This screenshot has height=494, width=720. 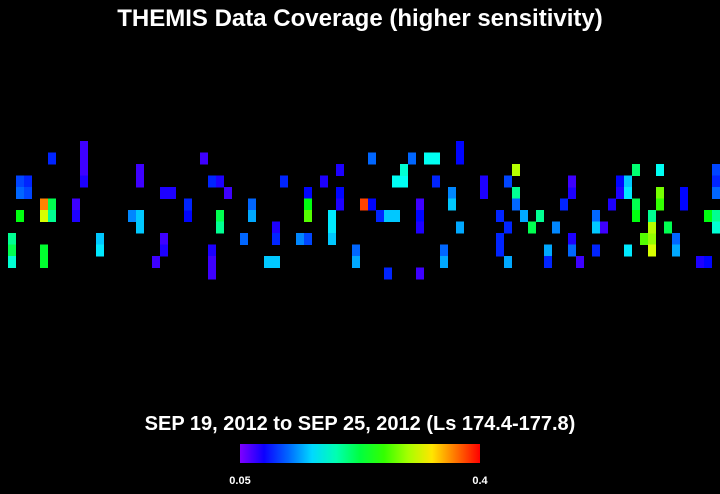 I want to click on colorbar-min-label: 0.05, so click(x=239, y=481).